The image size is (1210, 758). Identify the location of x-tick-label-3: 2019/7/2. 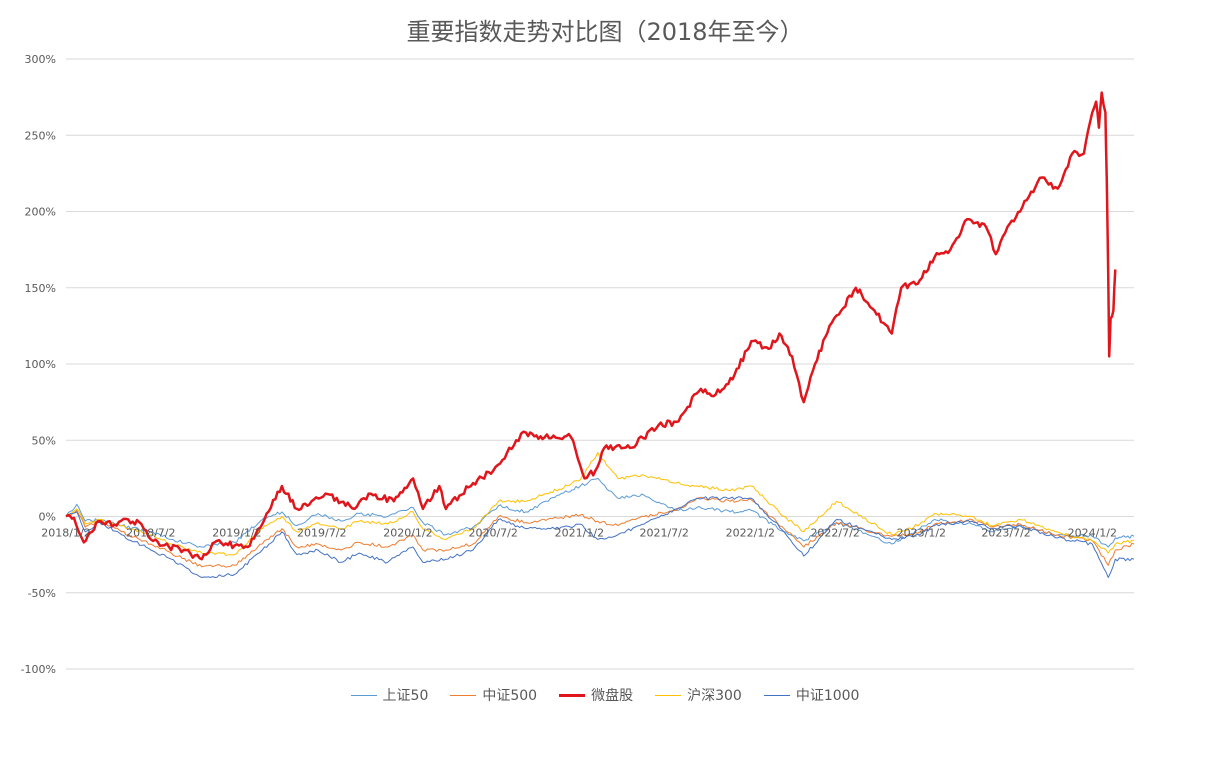
(321, 533).